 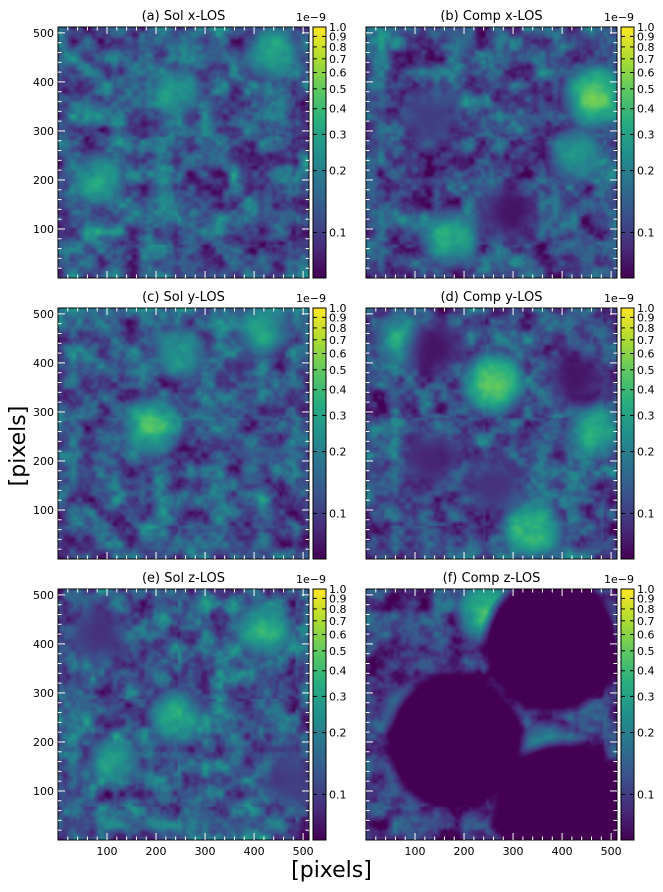 I want to click on global-y-axis-label: [pixels], so click(x=18, y=446).